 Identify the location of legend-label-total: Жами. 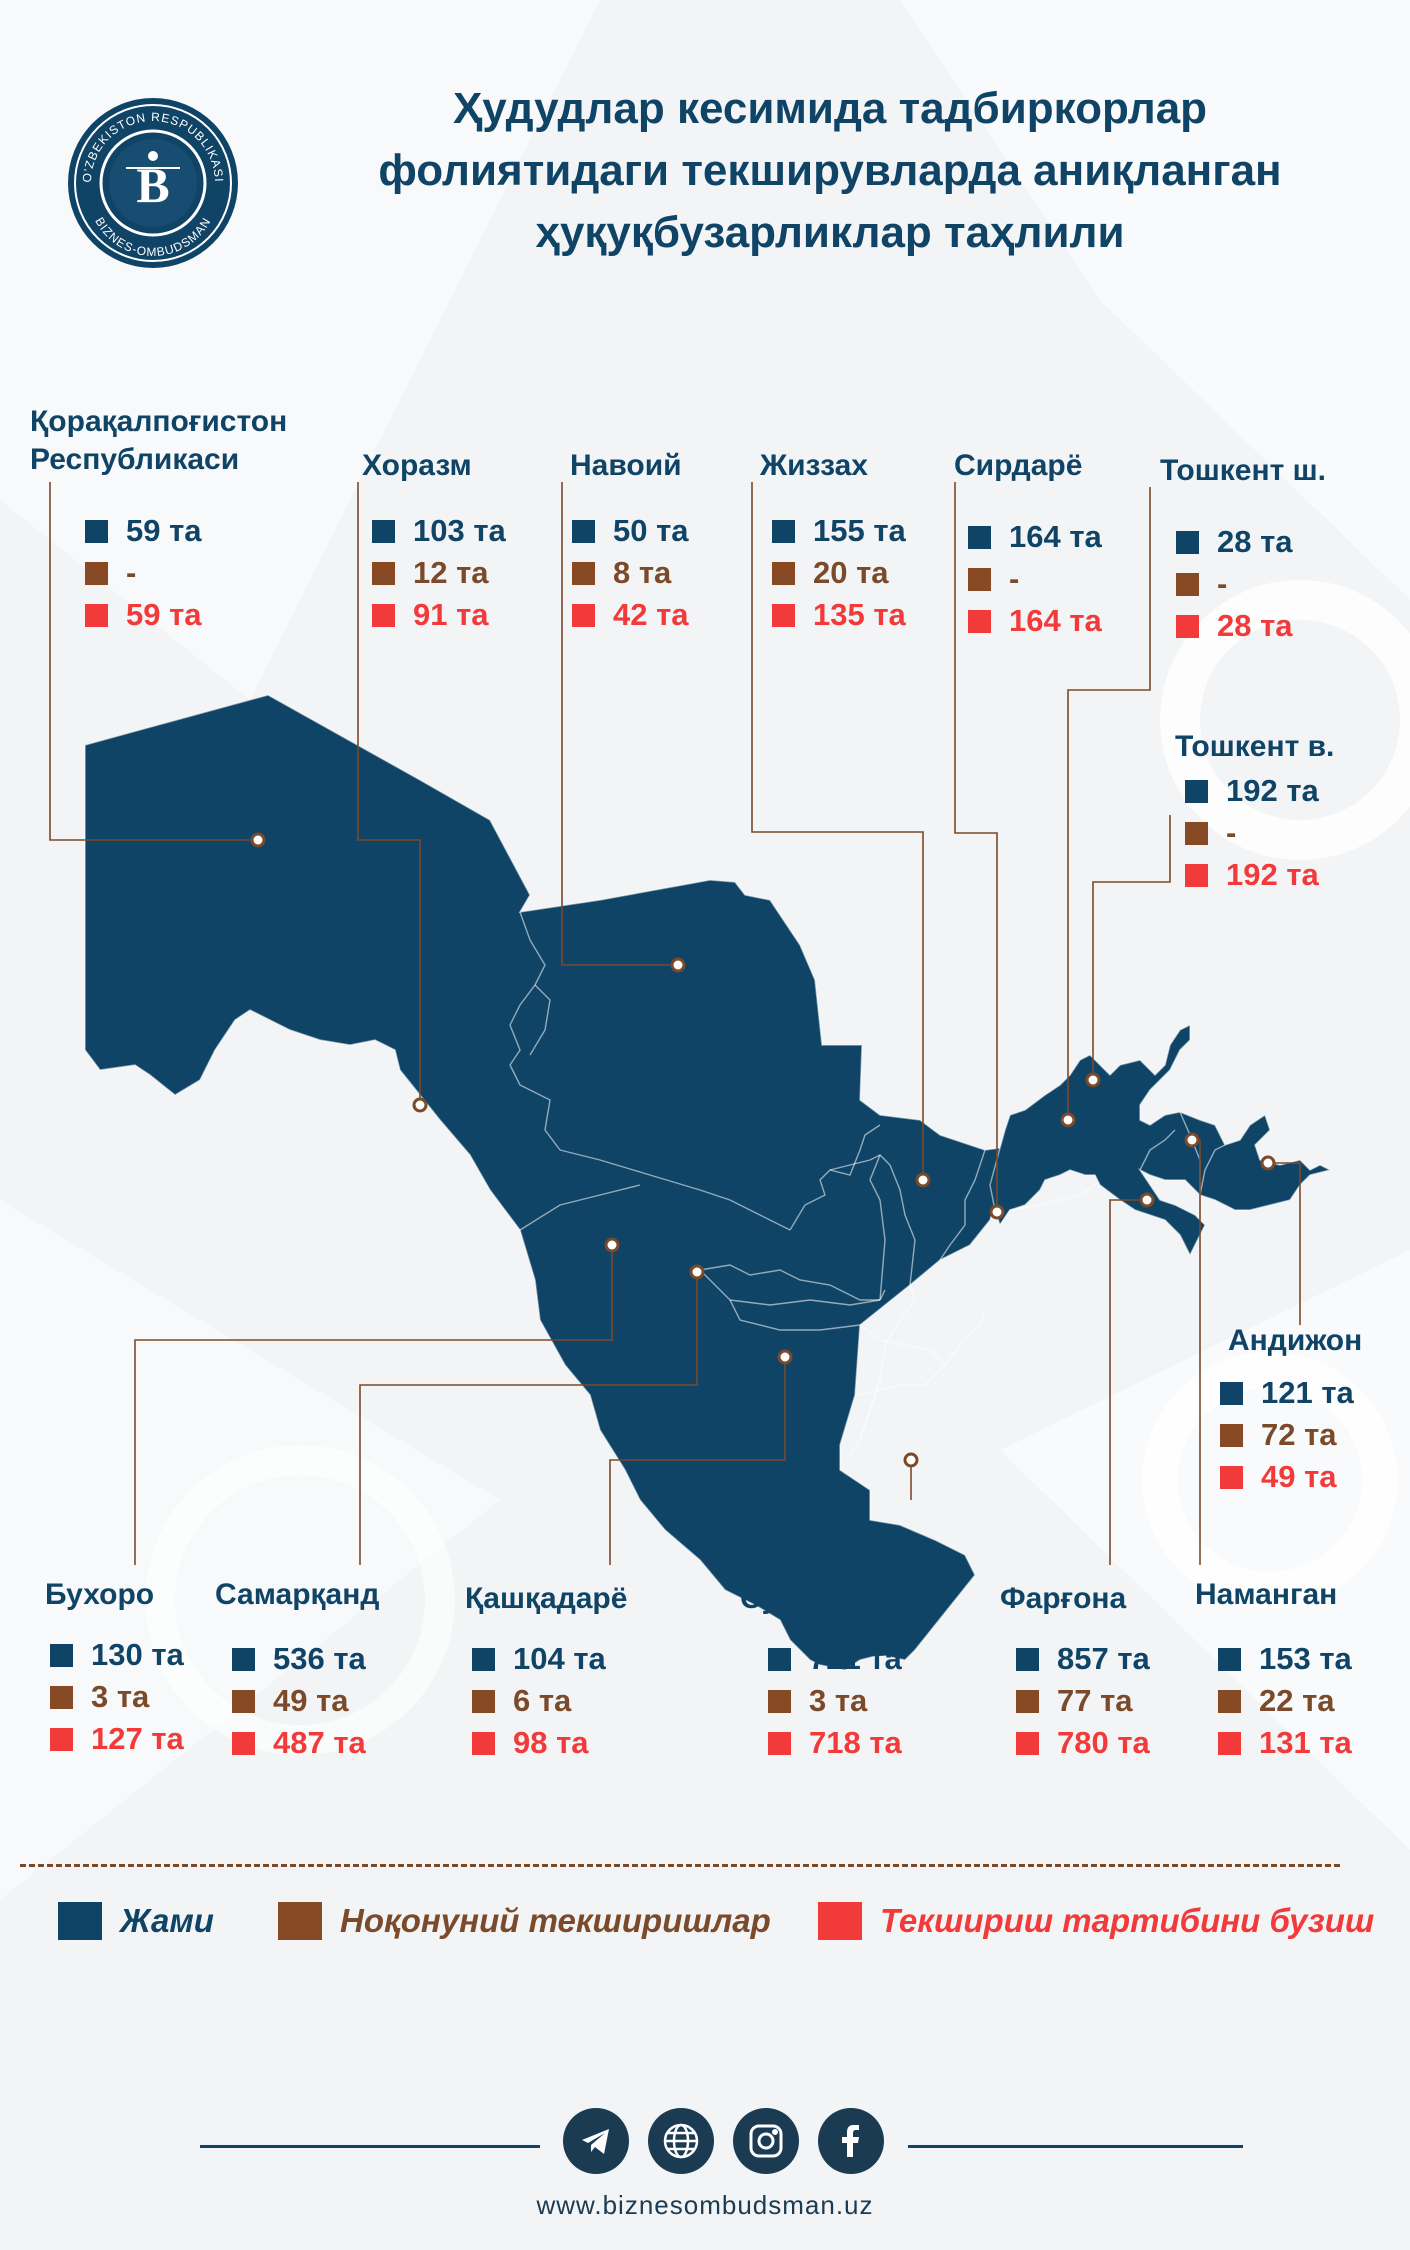
(167, 1920).